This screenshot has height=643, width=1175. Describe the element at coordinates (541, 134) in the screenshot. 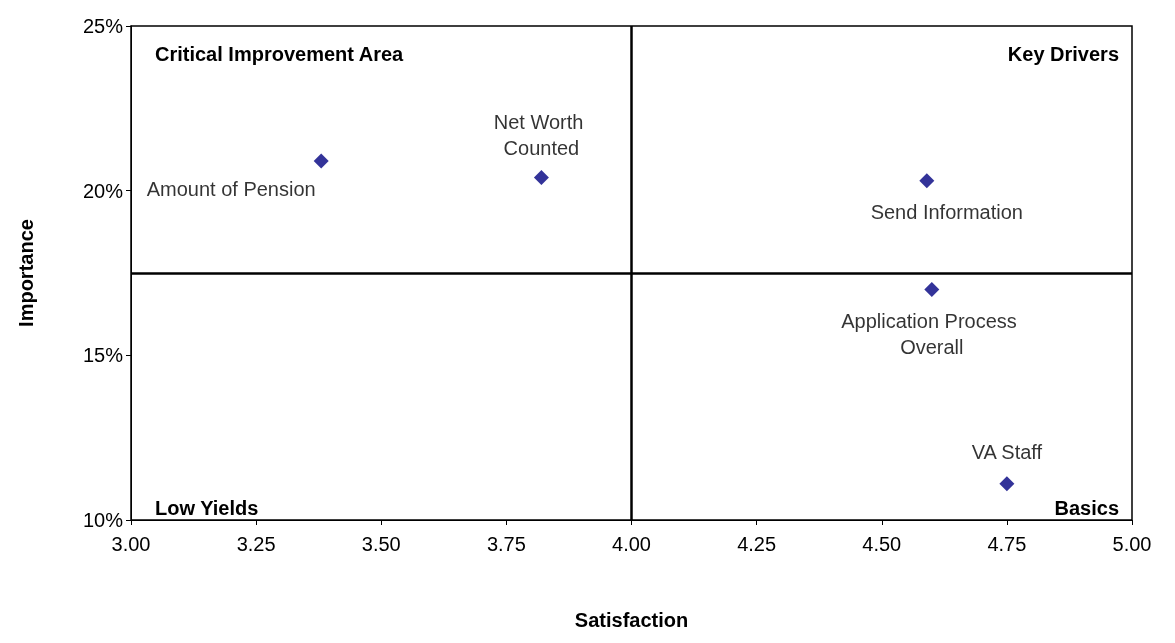

I see `series-label: Net Worth Counted` at that location.